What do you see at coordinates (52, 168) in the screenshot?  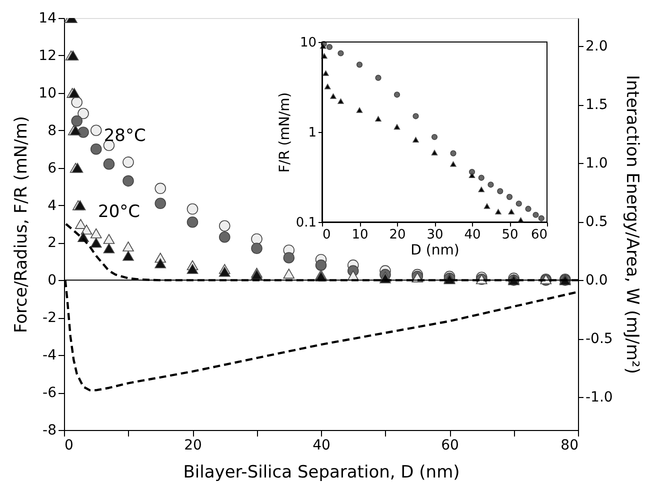 I see `y-tick-label: 6` at bounding box center [52, 168].